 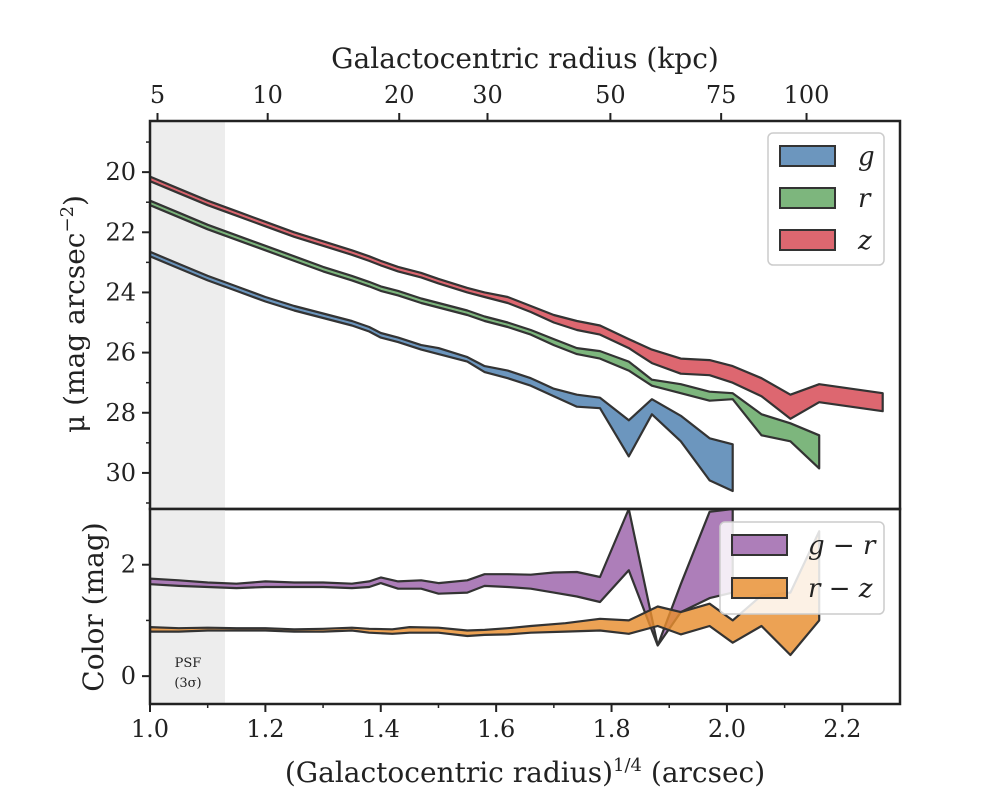 What do you see at coordinates (842, 729) in the screenshot?
I see `x-tick-label: 2.2` at bounding box center [842, 729].